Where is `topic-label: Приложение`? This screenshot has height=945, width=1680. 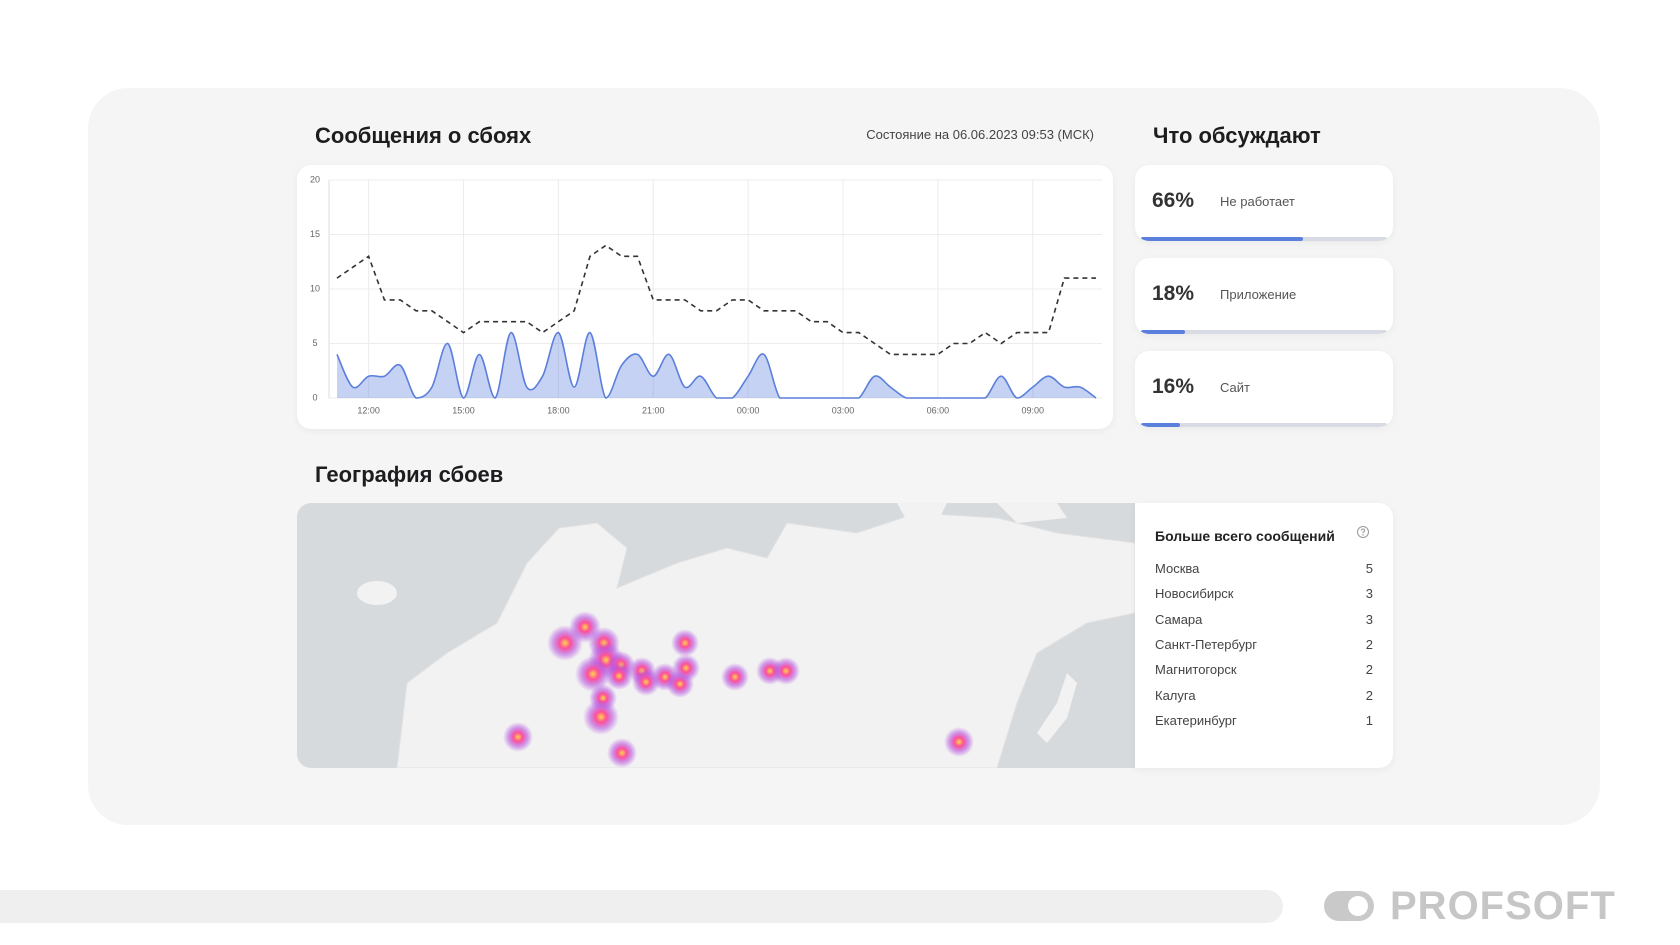
topic-label: Приложение is located at coordinates (1258, 294).